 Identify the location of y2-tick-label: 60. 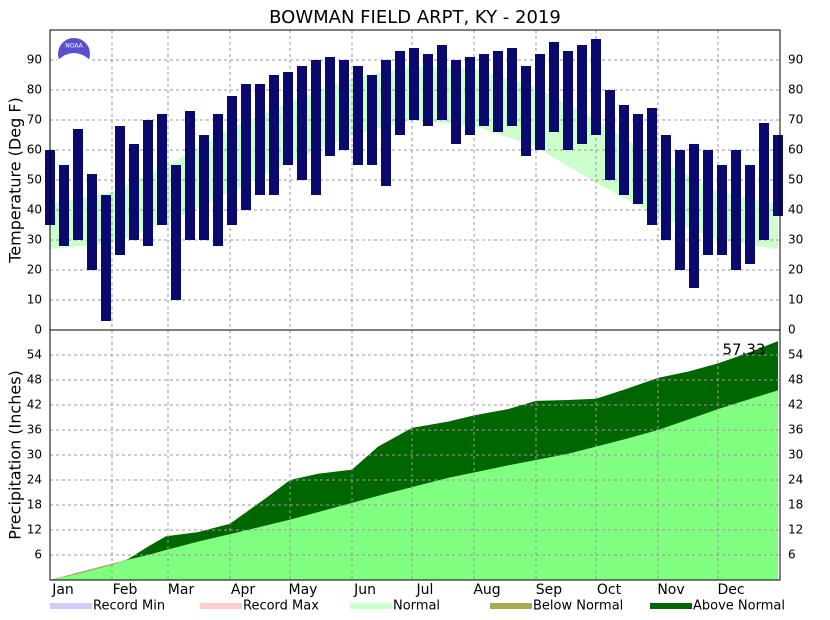
(795, 150).